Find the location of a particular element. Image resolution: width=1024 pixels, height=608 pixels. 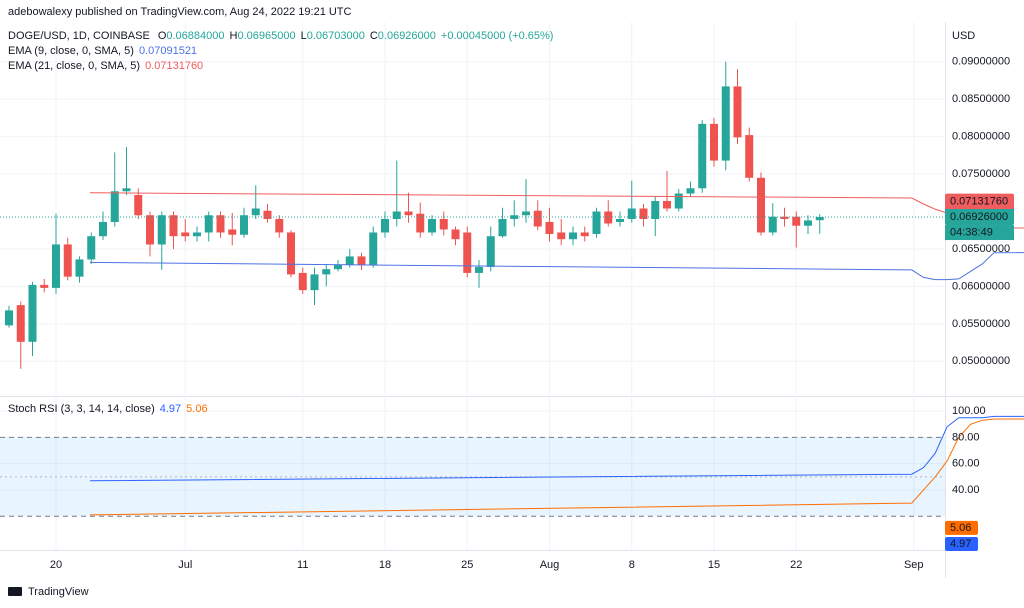

ema-last-label-box is located at coordinates (979, 201).